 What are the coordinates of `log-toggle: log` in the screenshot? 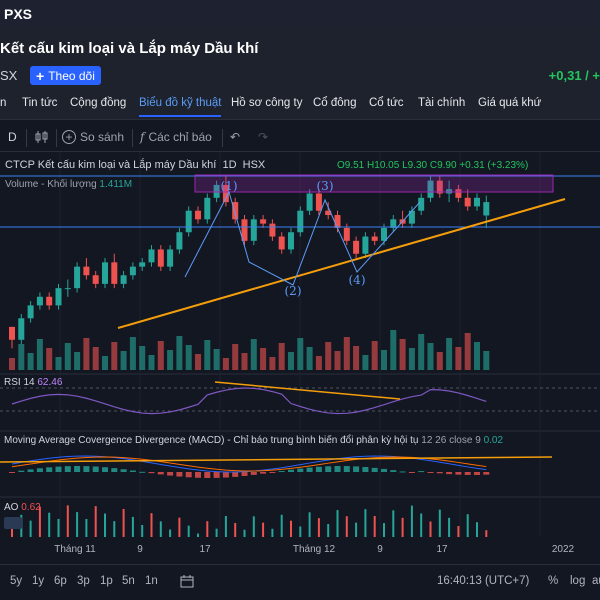 It's located at (578, 581).